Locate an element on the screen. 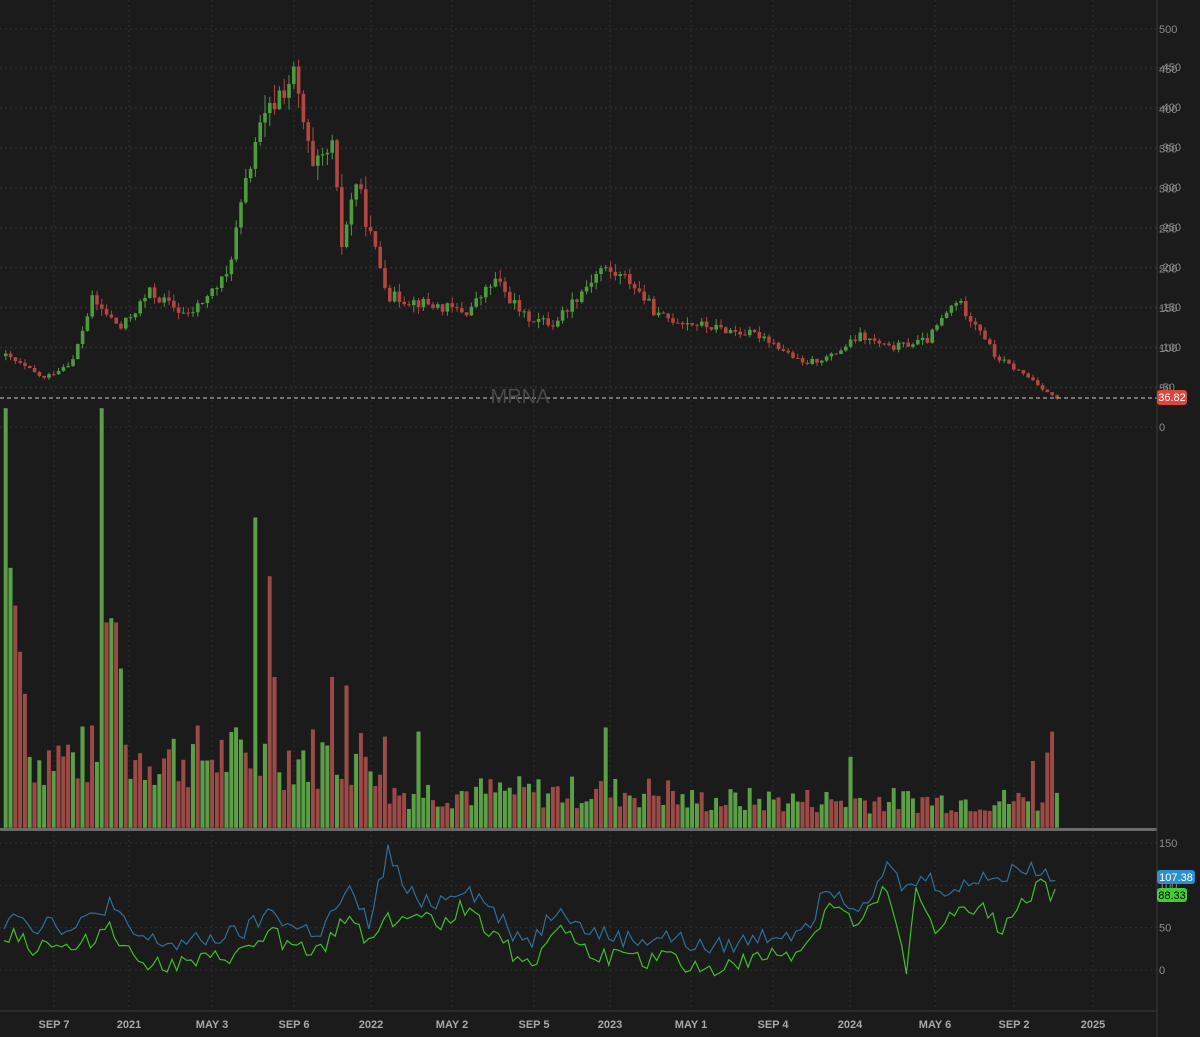  indicator-lines is located at coordinates (529, 910).